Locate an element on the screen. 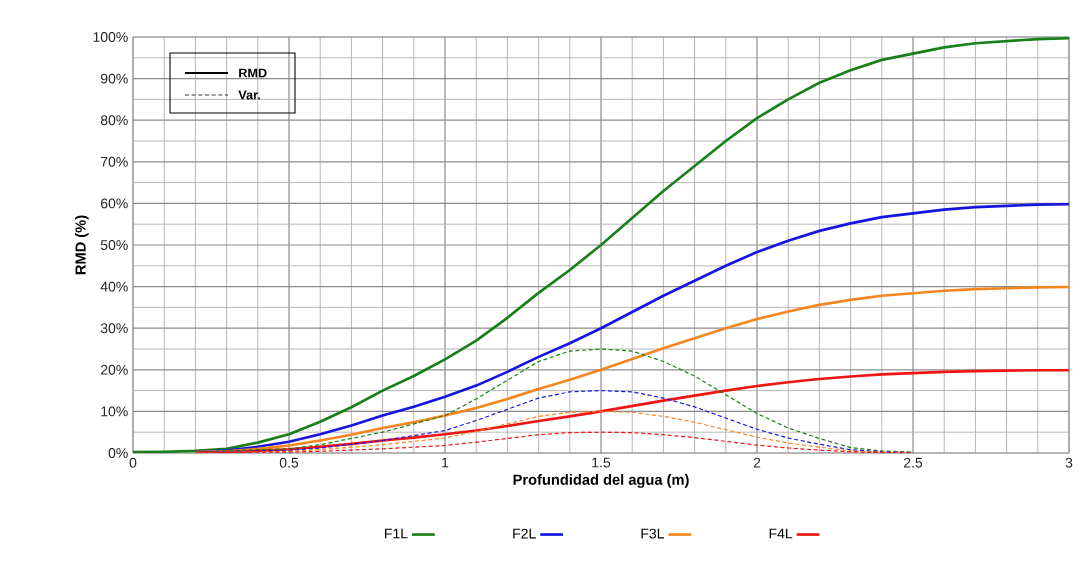  x-tick-label: 2.5 is located at coordinates (913, 462).